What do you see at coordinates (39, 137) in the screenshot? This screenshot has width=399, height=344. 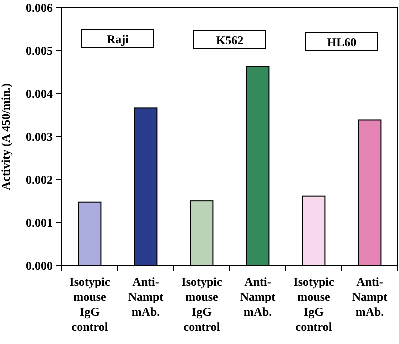 I see `y-tick-label: 0.003` at bounding box center [39, 137].